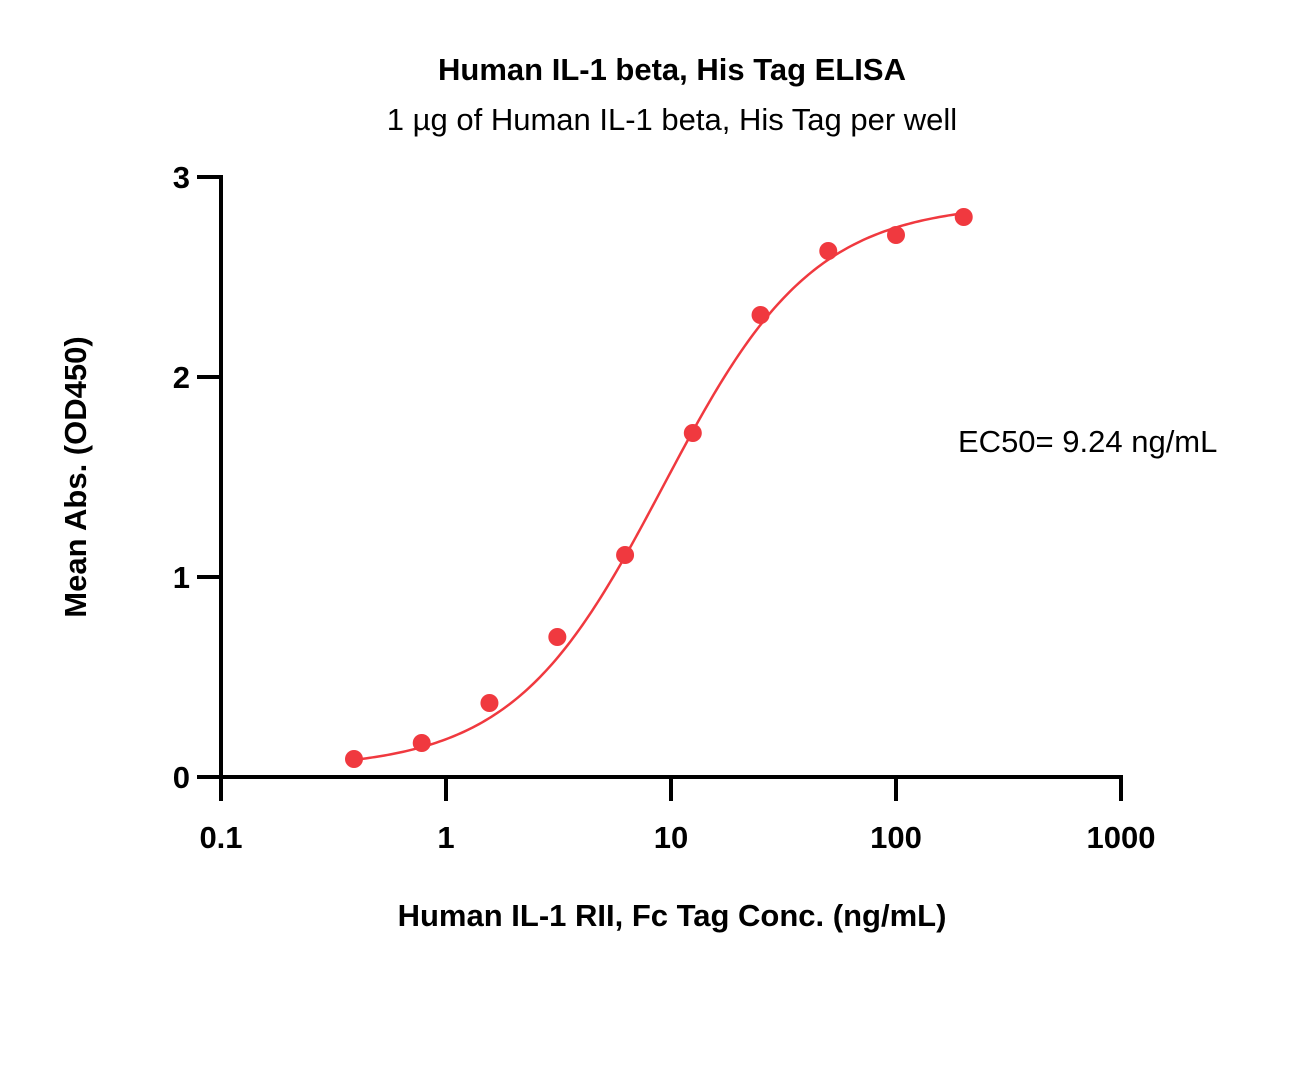 The image size is (1306, 1083). I want to click on chart-title: Human IL-1 beta, His Tag ELISA, so click(672, 69).